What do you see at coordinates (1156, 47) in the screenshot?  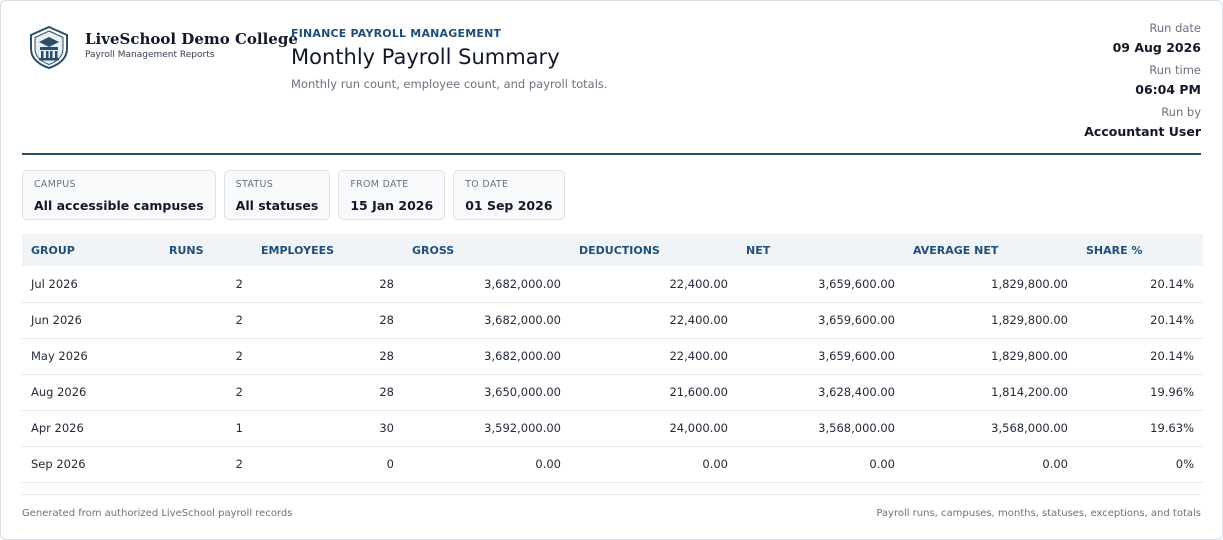 I see `run-date-value: 09 Aug 2026` at bounding box center [1156, 47].